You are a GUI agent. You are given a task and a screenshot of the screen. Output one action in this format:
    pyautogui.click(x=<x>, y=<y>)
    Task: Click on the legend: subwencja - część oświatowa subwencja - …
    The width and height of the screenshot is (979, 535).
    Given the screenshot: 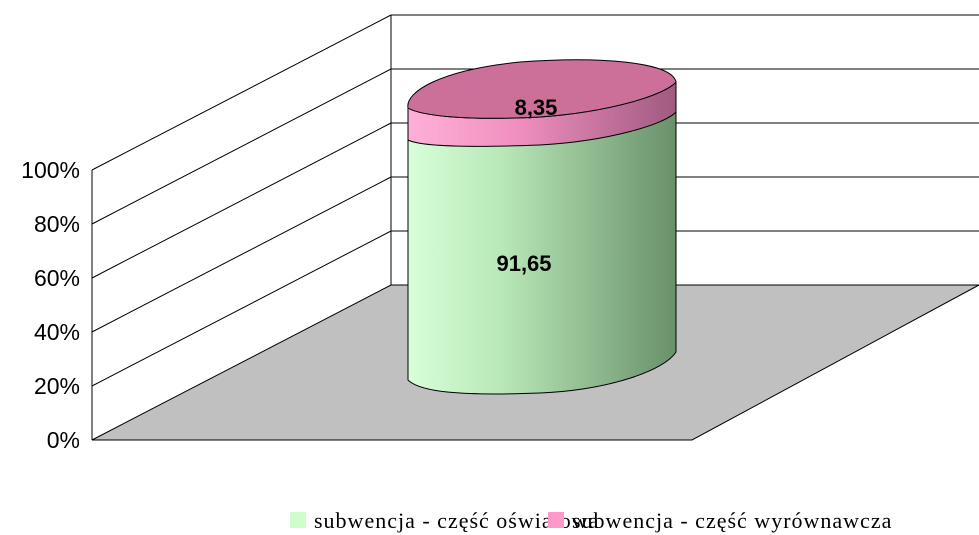 What is the action you would take?
    pyautogui.click(x=591, y=520)
    